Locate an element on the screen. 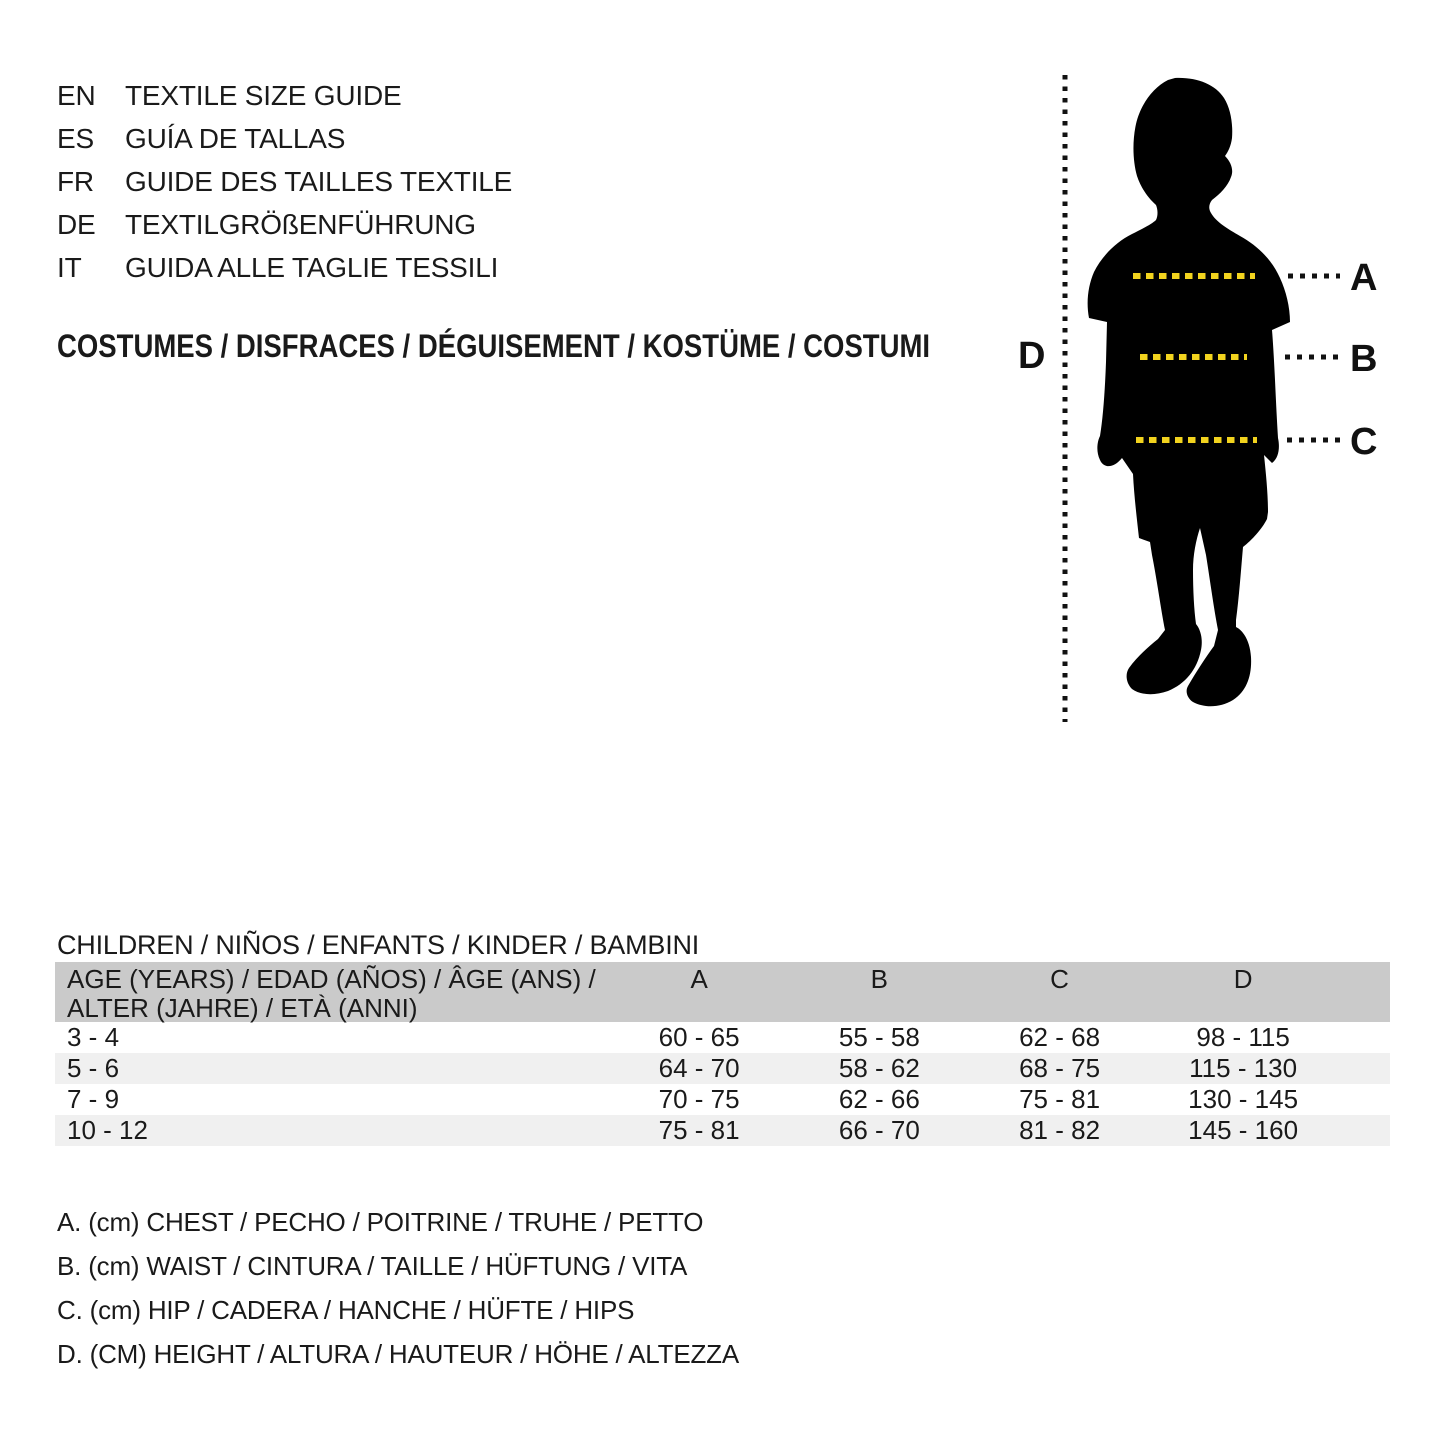 This screenshot has height=1444, width=1445. language-row-fr: FR GUIDE DES TAILLES TEXTILE is located at coordinates (284, 181).